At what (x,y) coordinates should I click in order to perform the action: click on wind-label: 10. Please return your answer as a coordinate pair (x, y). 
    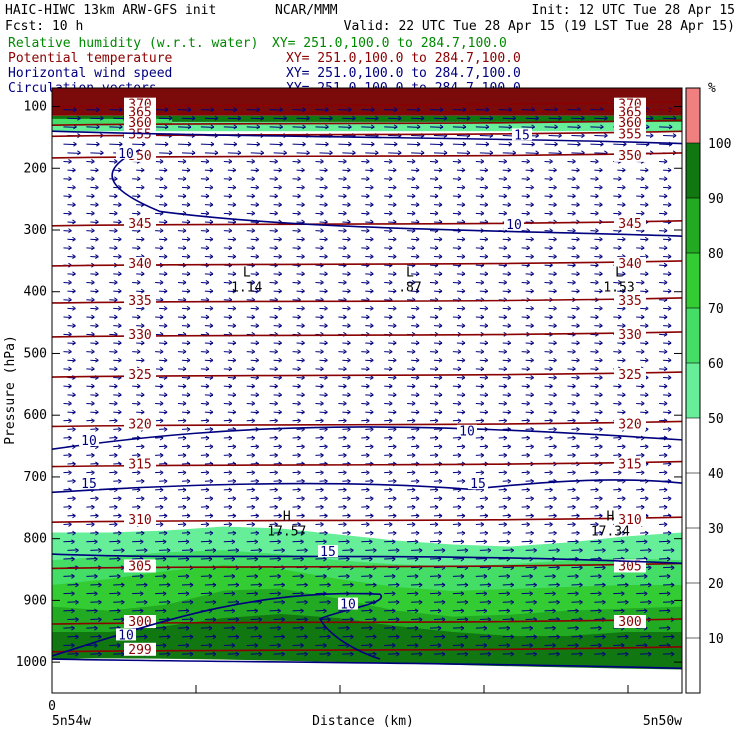
    Looking at the image, I should click on (89, 441).